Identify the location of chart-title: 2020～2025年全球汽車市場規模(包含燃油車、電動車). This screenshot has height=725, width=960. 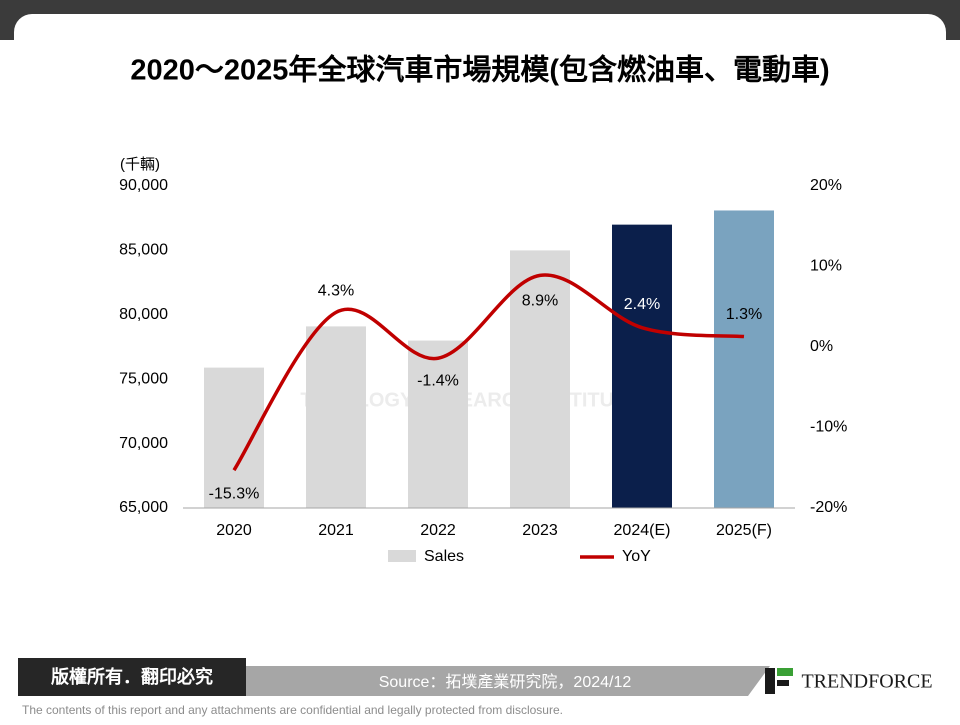
(479, 70).